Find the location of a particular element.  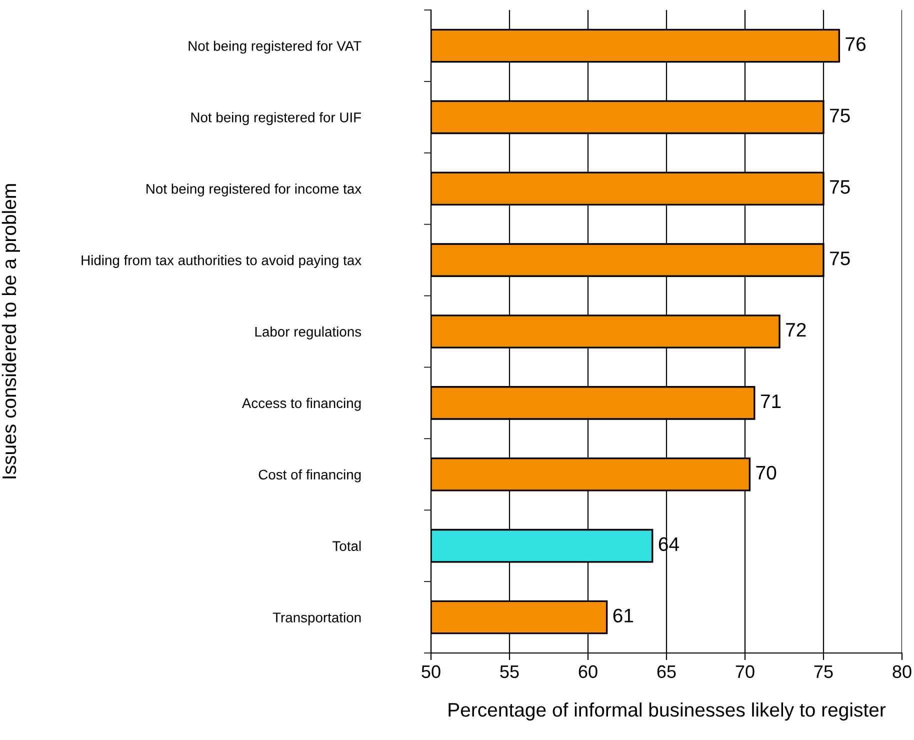

y-tick-label: Labor regulations is located at coordinates (308, 333).